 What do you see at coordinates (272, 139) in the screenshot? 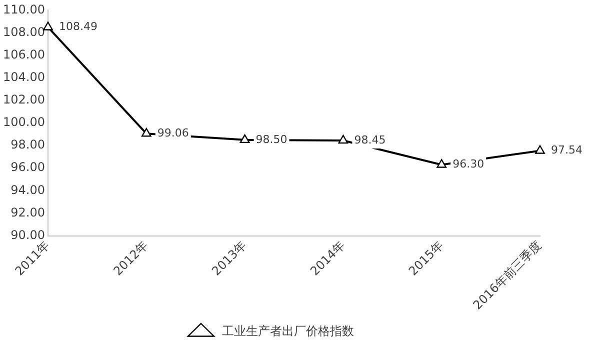
I see `data-label: 98.50` at bounding box center [272, 139].